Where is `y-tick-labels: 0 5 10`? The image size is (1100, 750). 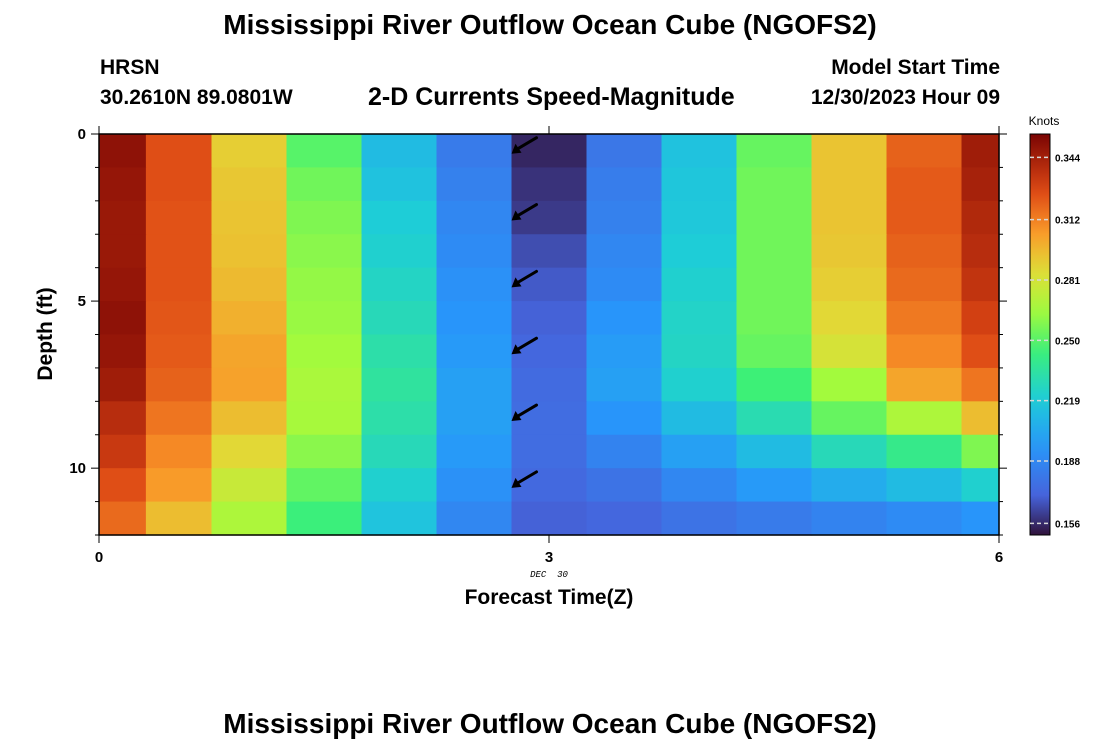
y-tick-labels: 0 5 10 is located at coordinates (77, 301).